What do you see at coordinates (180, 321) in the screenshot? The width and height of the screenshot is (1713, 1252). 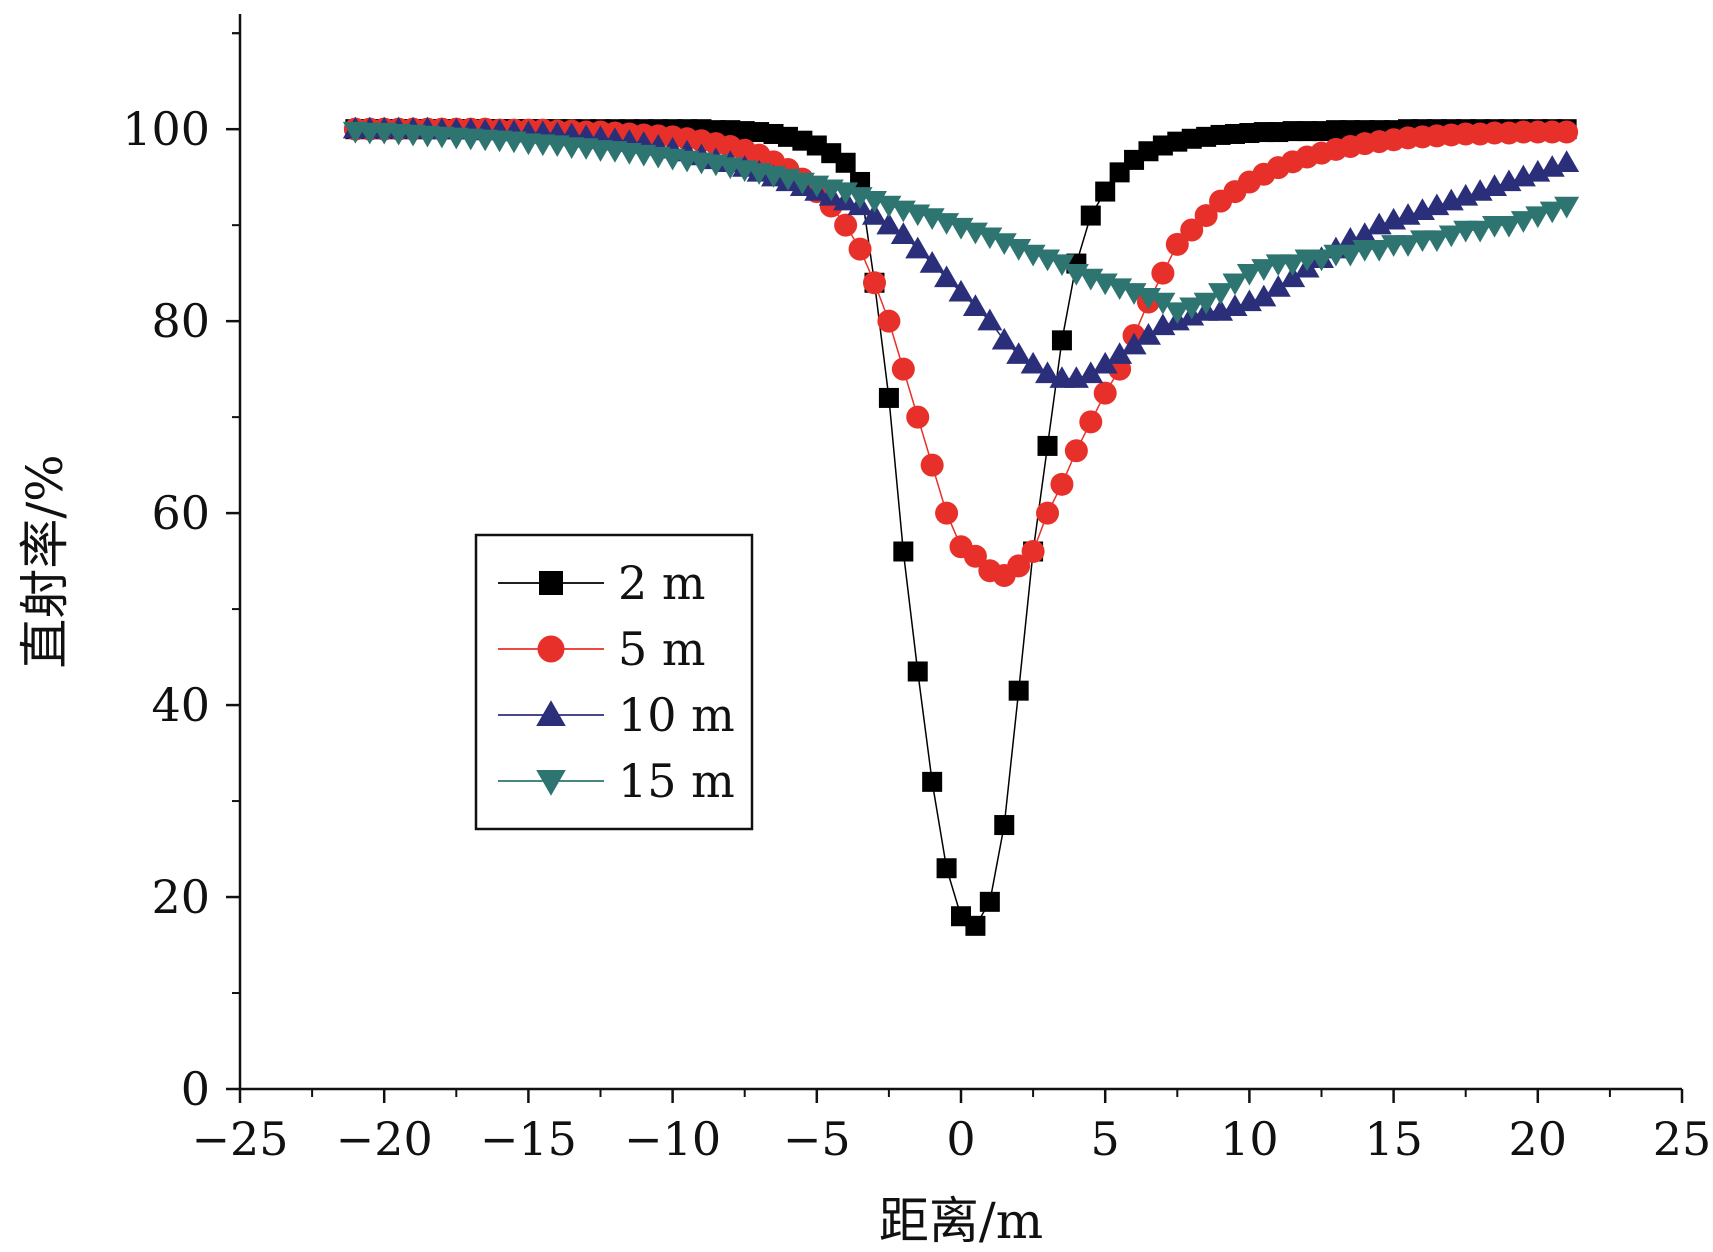 I see `y-tick-label: 80` at bounding box center [180, 321].